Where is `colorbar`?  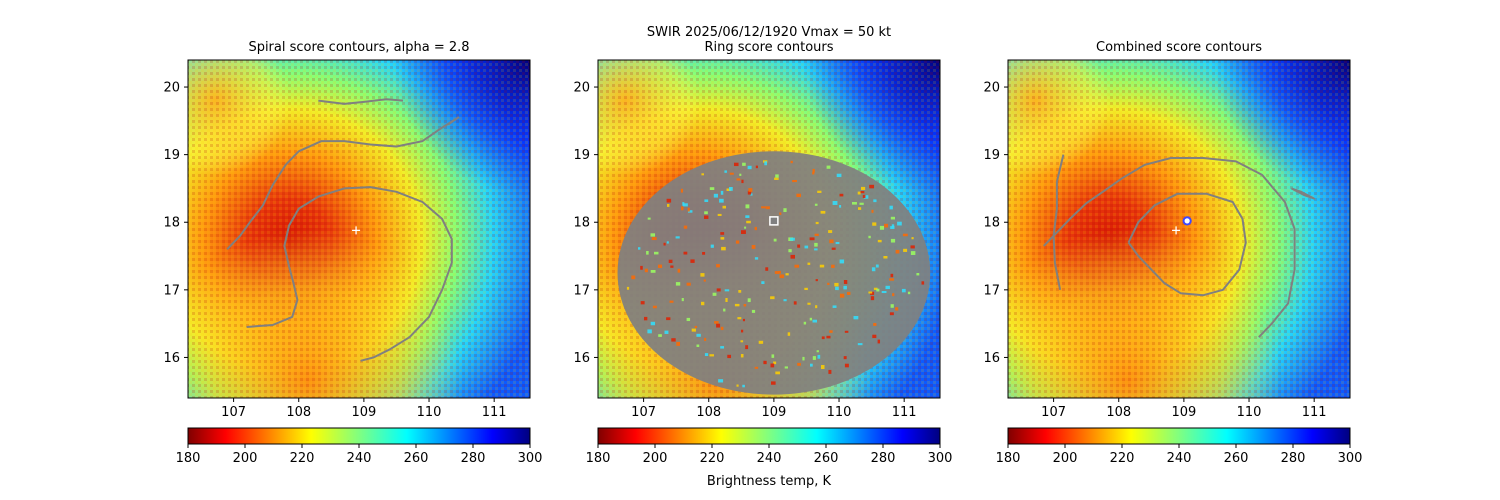 colorbar is located at coordinates (1179, 436).